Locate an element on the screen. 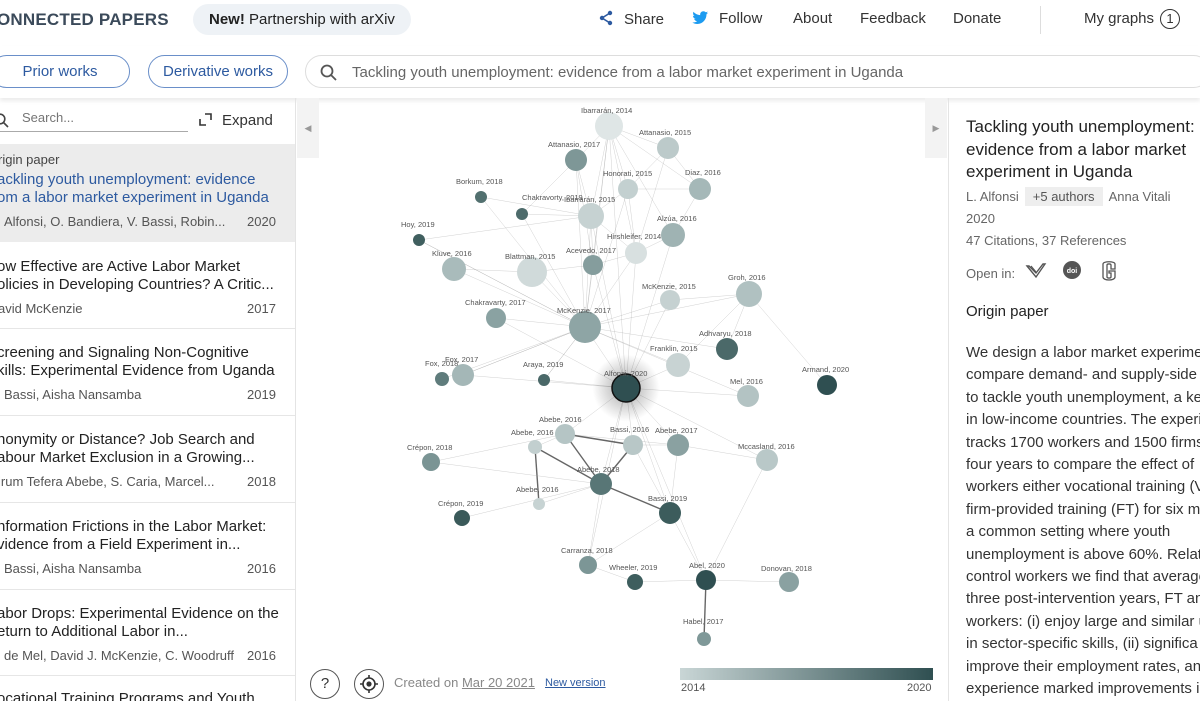  graph-node: Attanasio, 2017 is located at coordinates (574, 155).